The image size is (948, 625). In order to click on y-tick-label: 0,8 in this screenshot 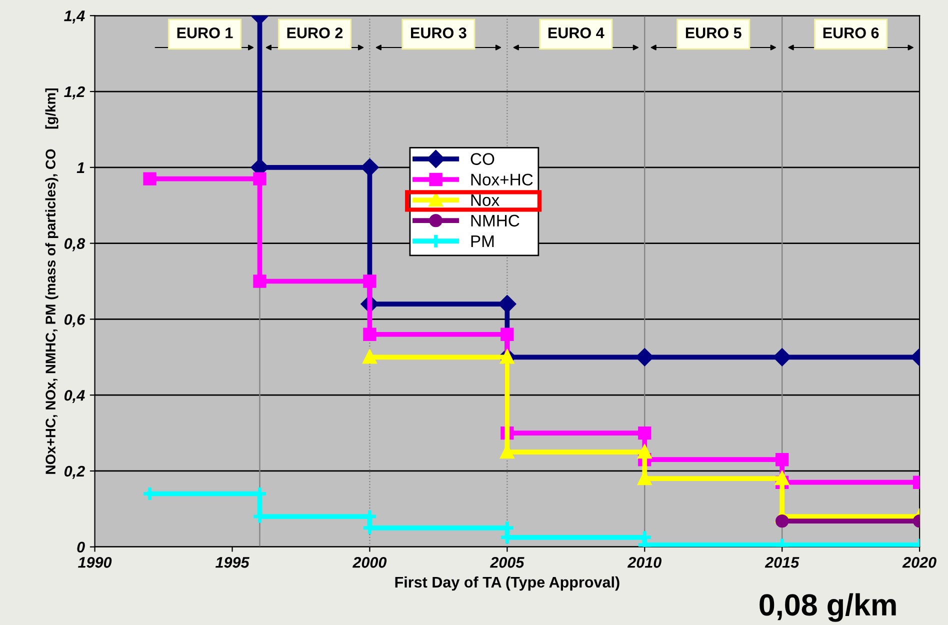, I will do `click(75, 245)`.